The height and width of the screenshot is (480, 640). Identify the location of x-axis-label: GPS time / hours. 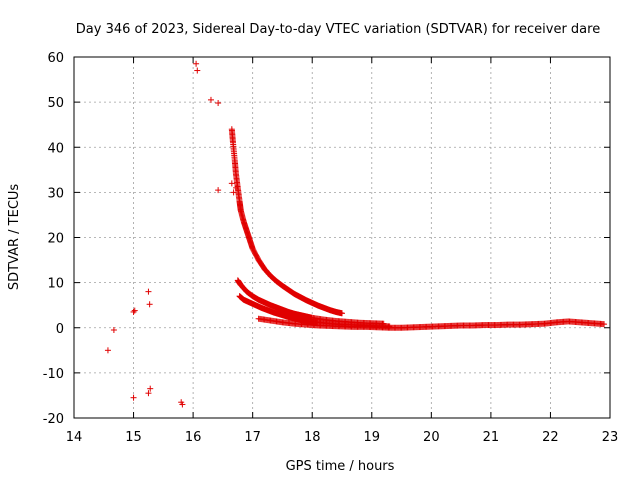
(340, 466).